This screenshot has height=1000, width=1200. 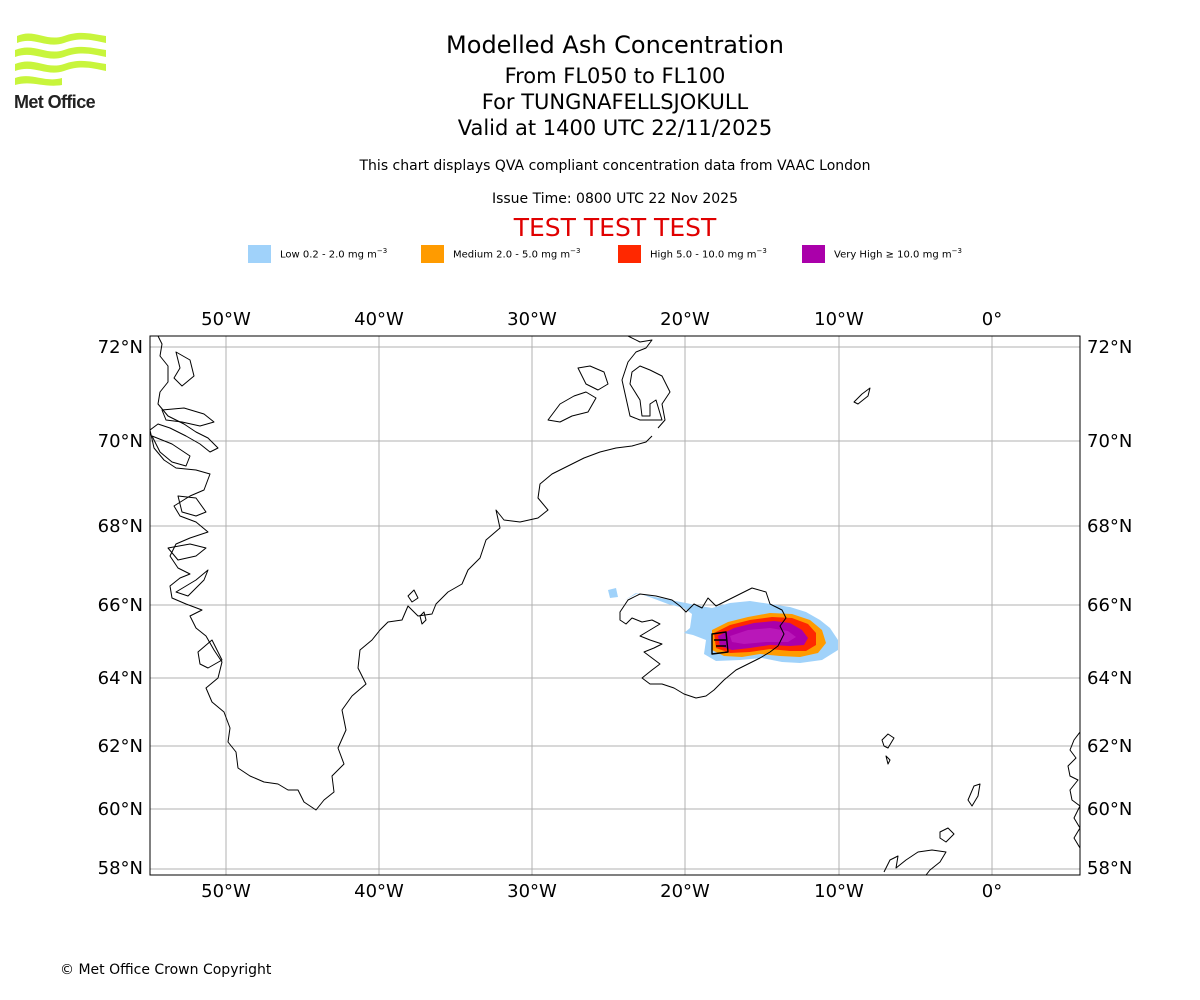 I want to click on issue-time: Issue Time: 0800 UTC 22 Nov 2025, so click(x=615, y=199).